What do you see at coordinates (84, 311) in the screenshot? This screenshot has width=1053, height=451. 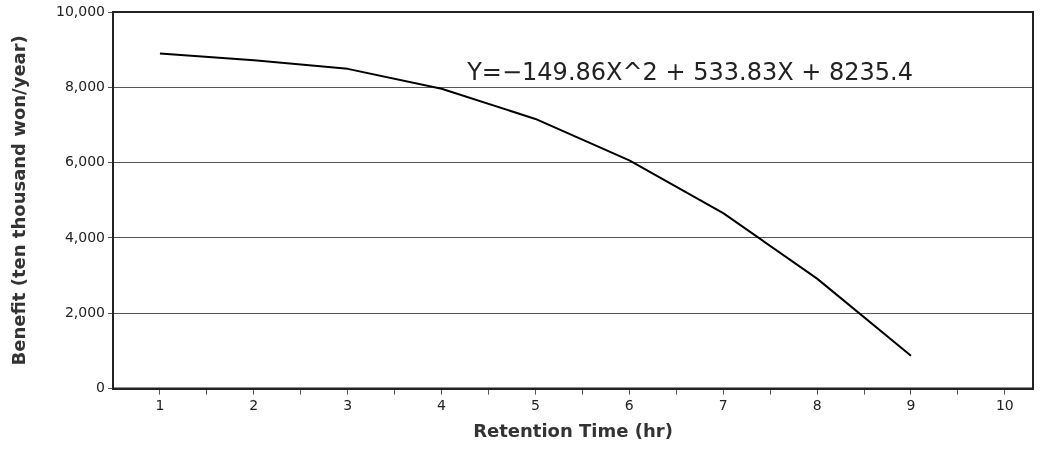 I see `y-tick-label: 2,000` at bounding box center [84, 311].